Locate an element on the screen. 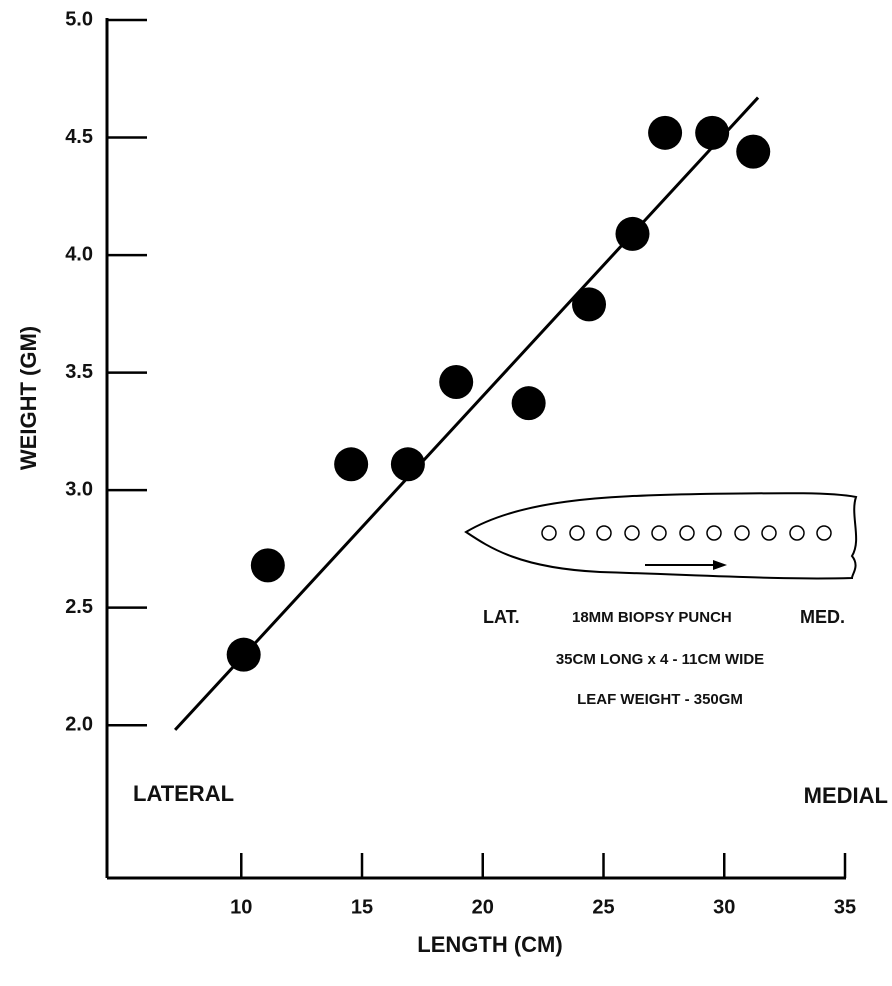 The image size is (892, 986). y-tick-label: 3.5 is located at coordinates (79, 372).